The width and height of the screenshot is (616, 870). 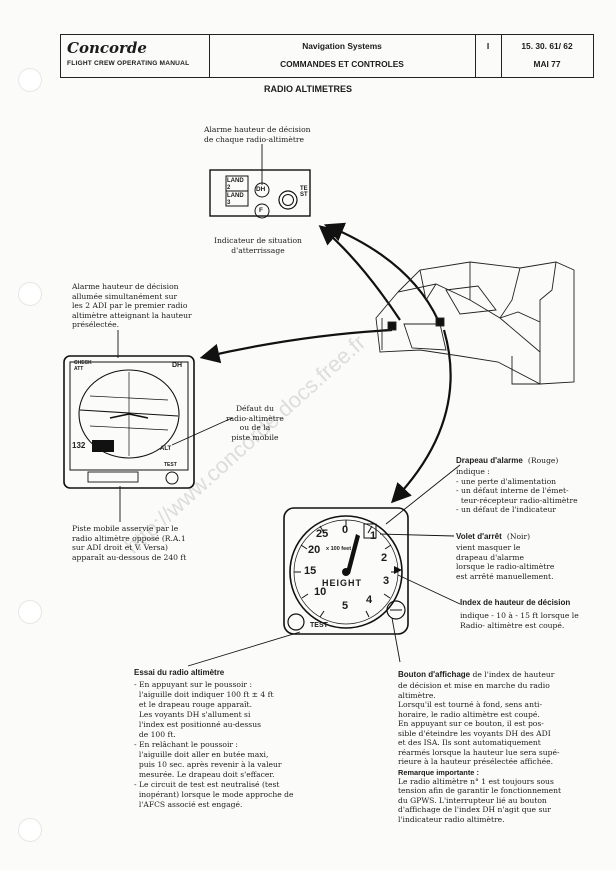 What do you see at coordinates (543, 460) in the screenshot?
I see `flag-note-color: (Rouge)` at bounding box center [543, 460].